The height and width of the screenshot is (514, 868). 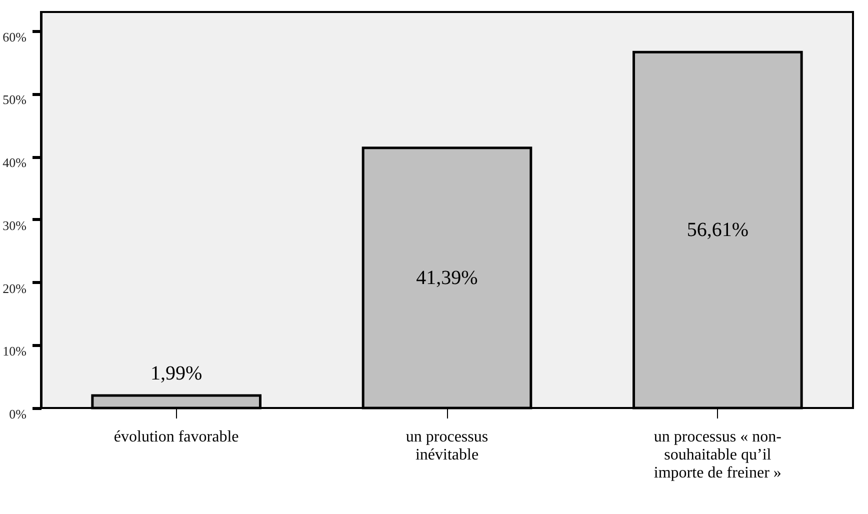 I want to click on y-tick-label: 20%, so click(x=14, y=288).